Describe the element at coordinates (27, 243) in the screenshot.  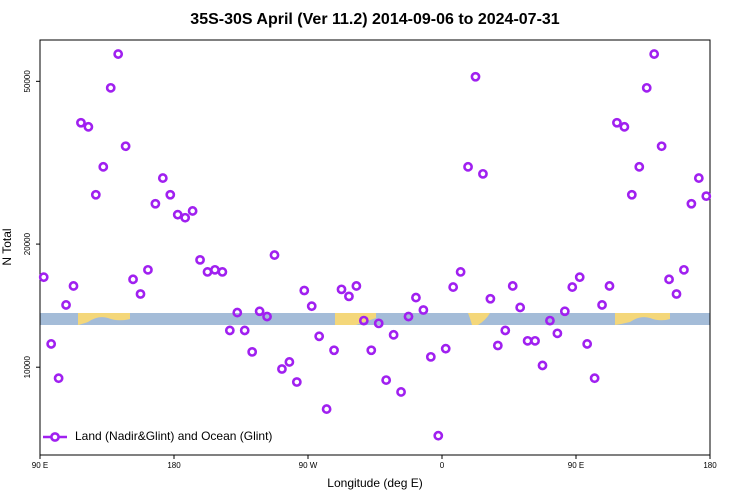
I see `y-tick-label: 20000` at that location.